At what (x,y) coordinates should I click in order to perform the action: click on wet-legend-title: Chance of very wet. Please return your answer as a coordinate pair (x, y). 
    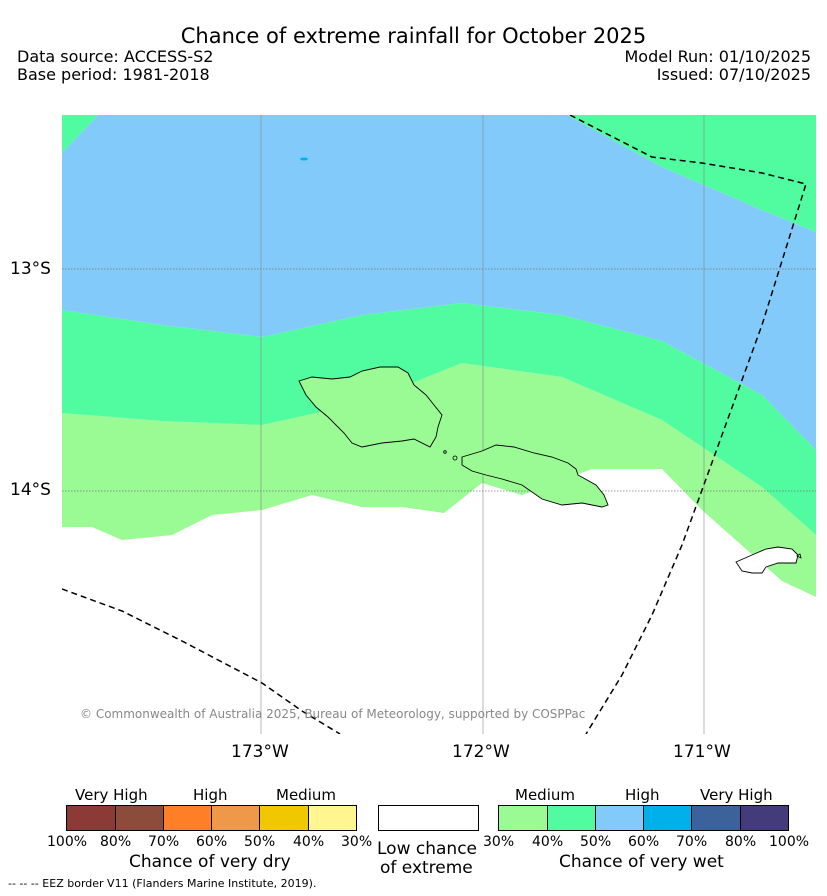
    Looking at the image, I should click on (641, 862).